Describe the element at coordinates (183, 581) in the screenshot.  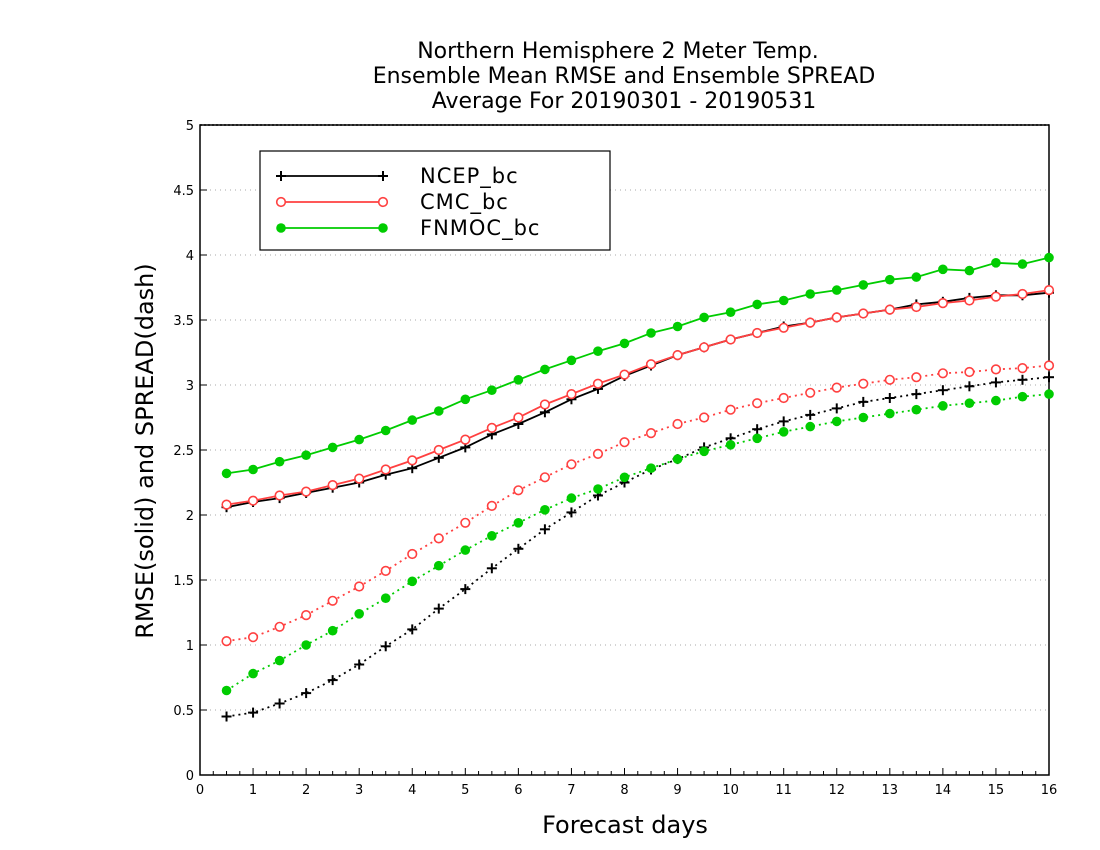
I see `y-tick-label: 1.5` at that location.